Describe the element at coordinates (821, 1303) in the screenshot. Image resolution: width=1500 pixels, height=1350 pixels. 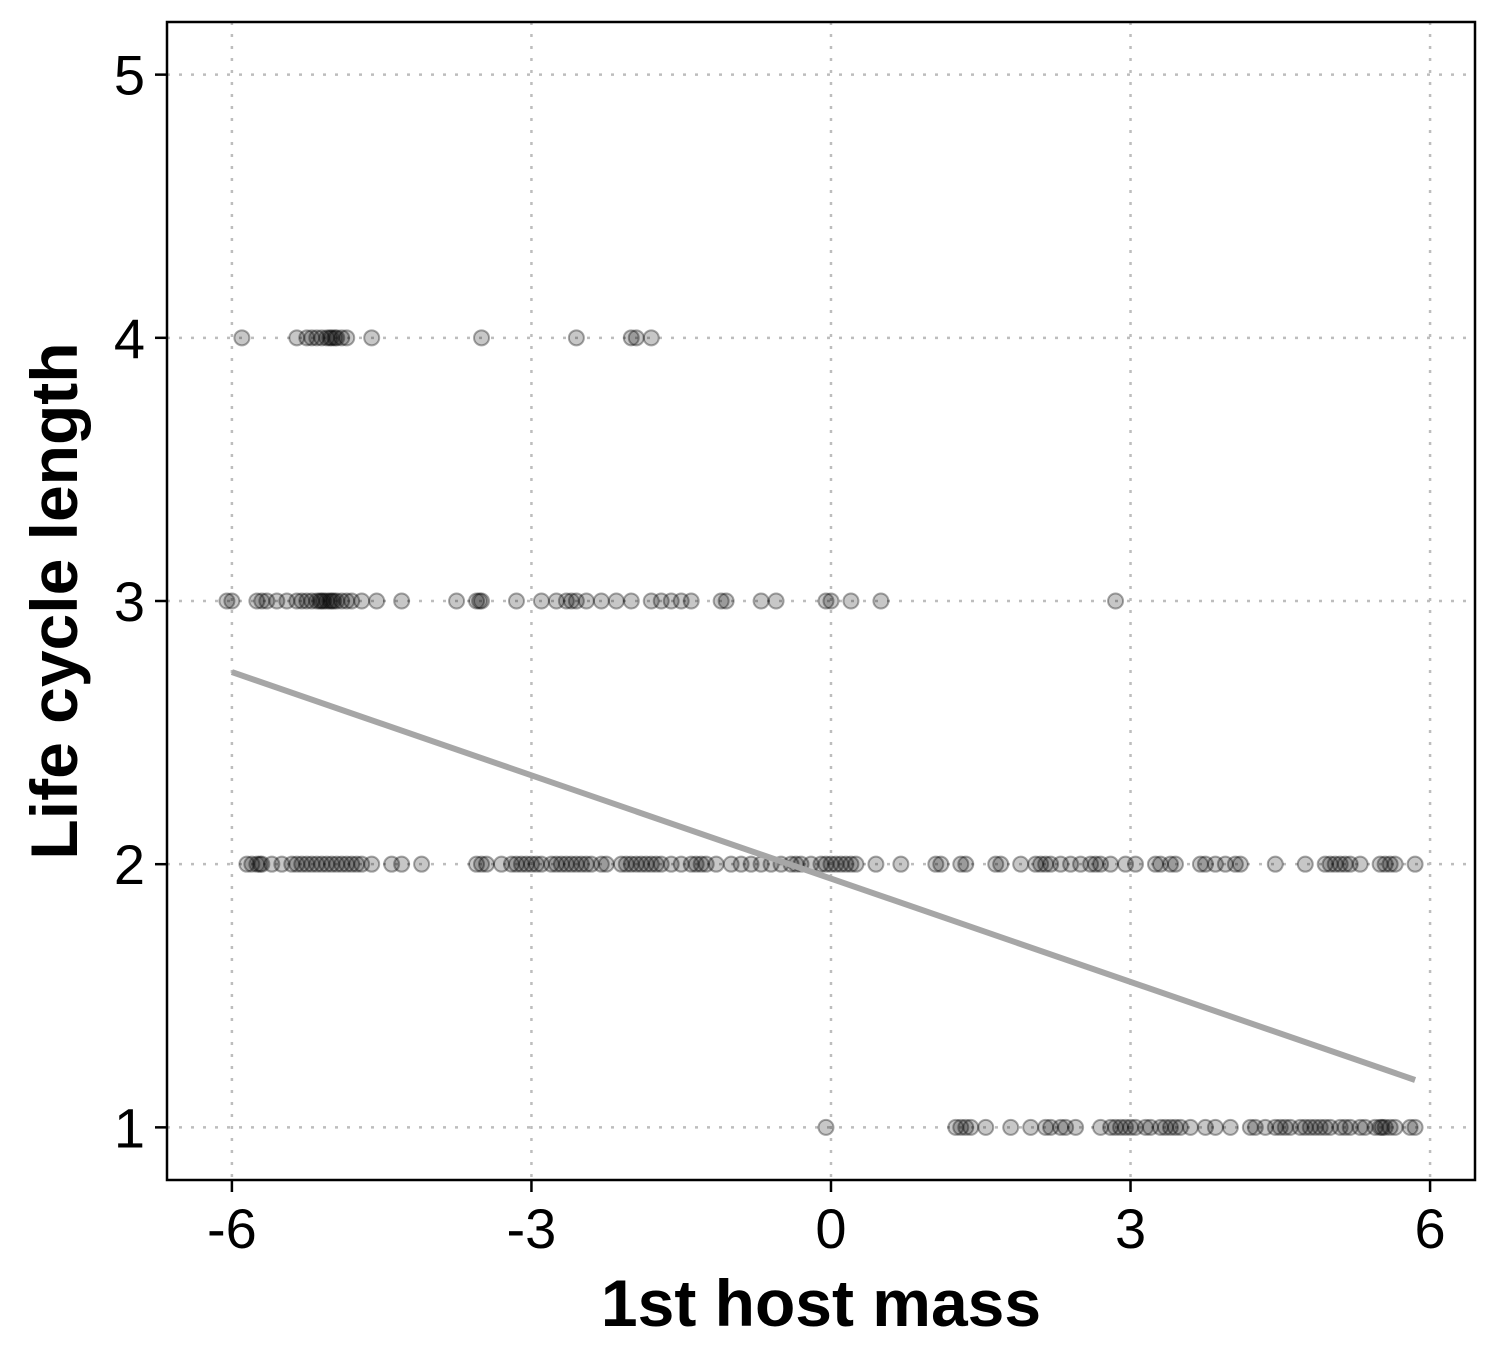
I see `x-axis-title: 1st host mass` at that location.